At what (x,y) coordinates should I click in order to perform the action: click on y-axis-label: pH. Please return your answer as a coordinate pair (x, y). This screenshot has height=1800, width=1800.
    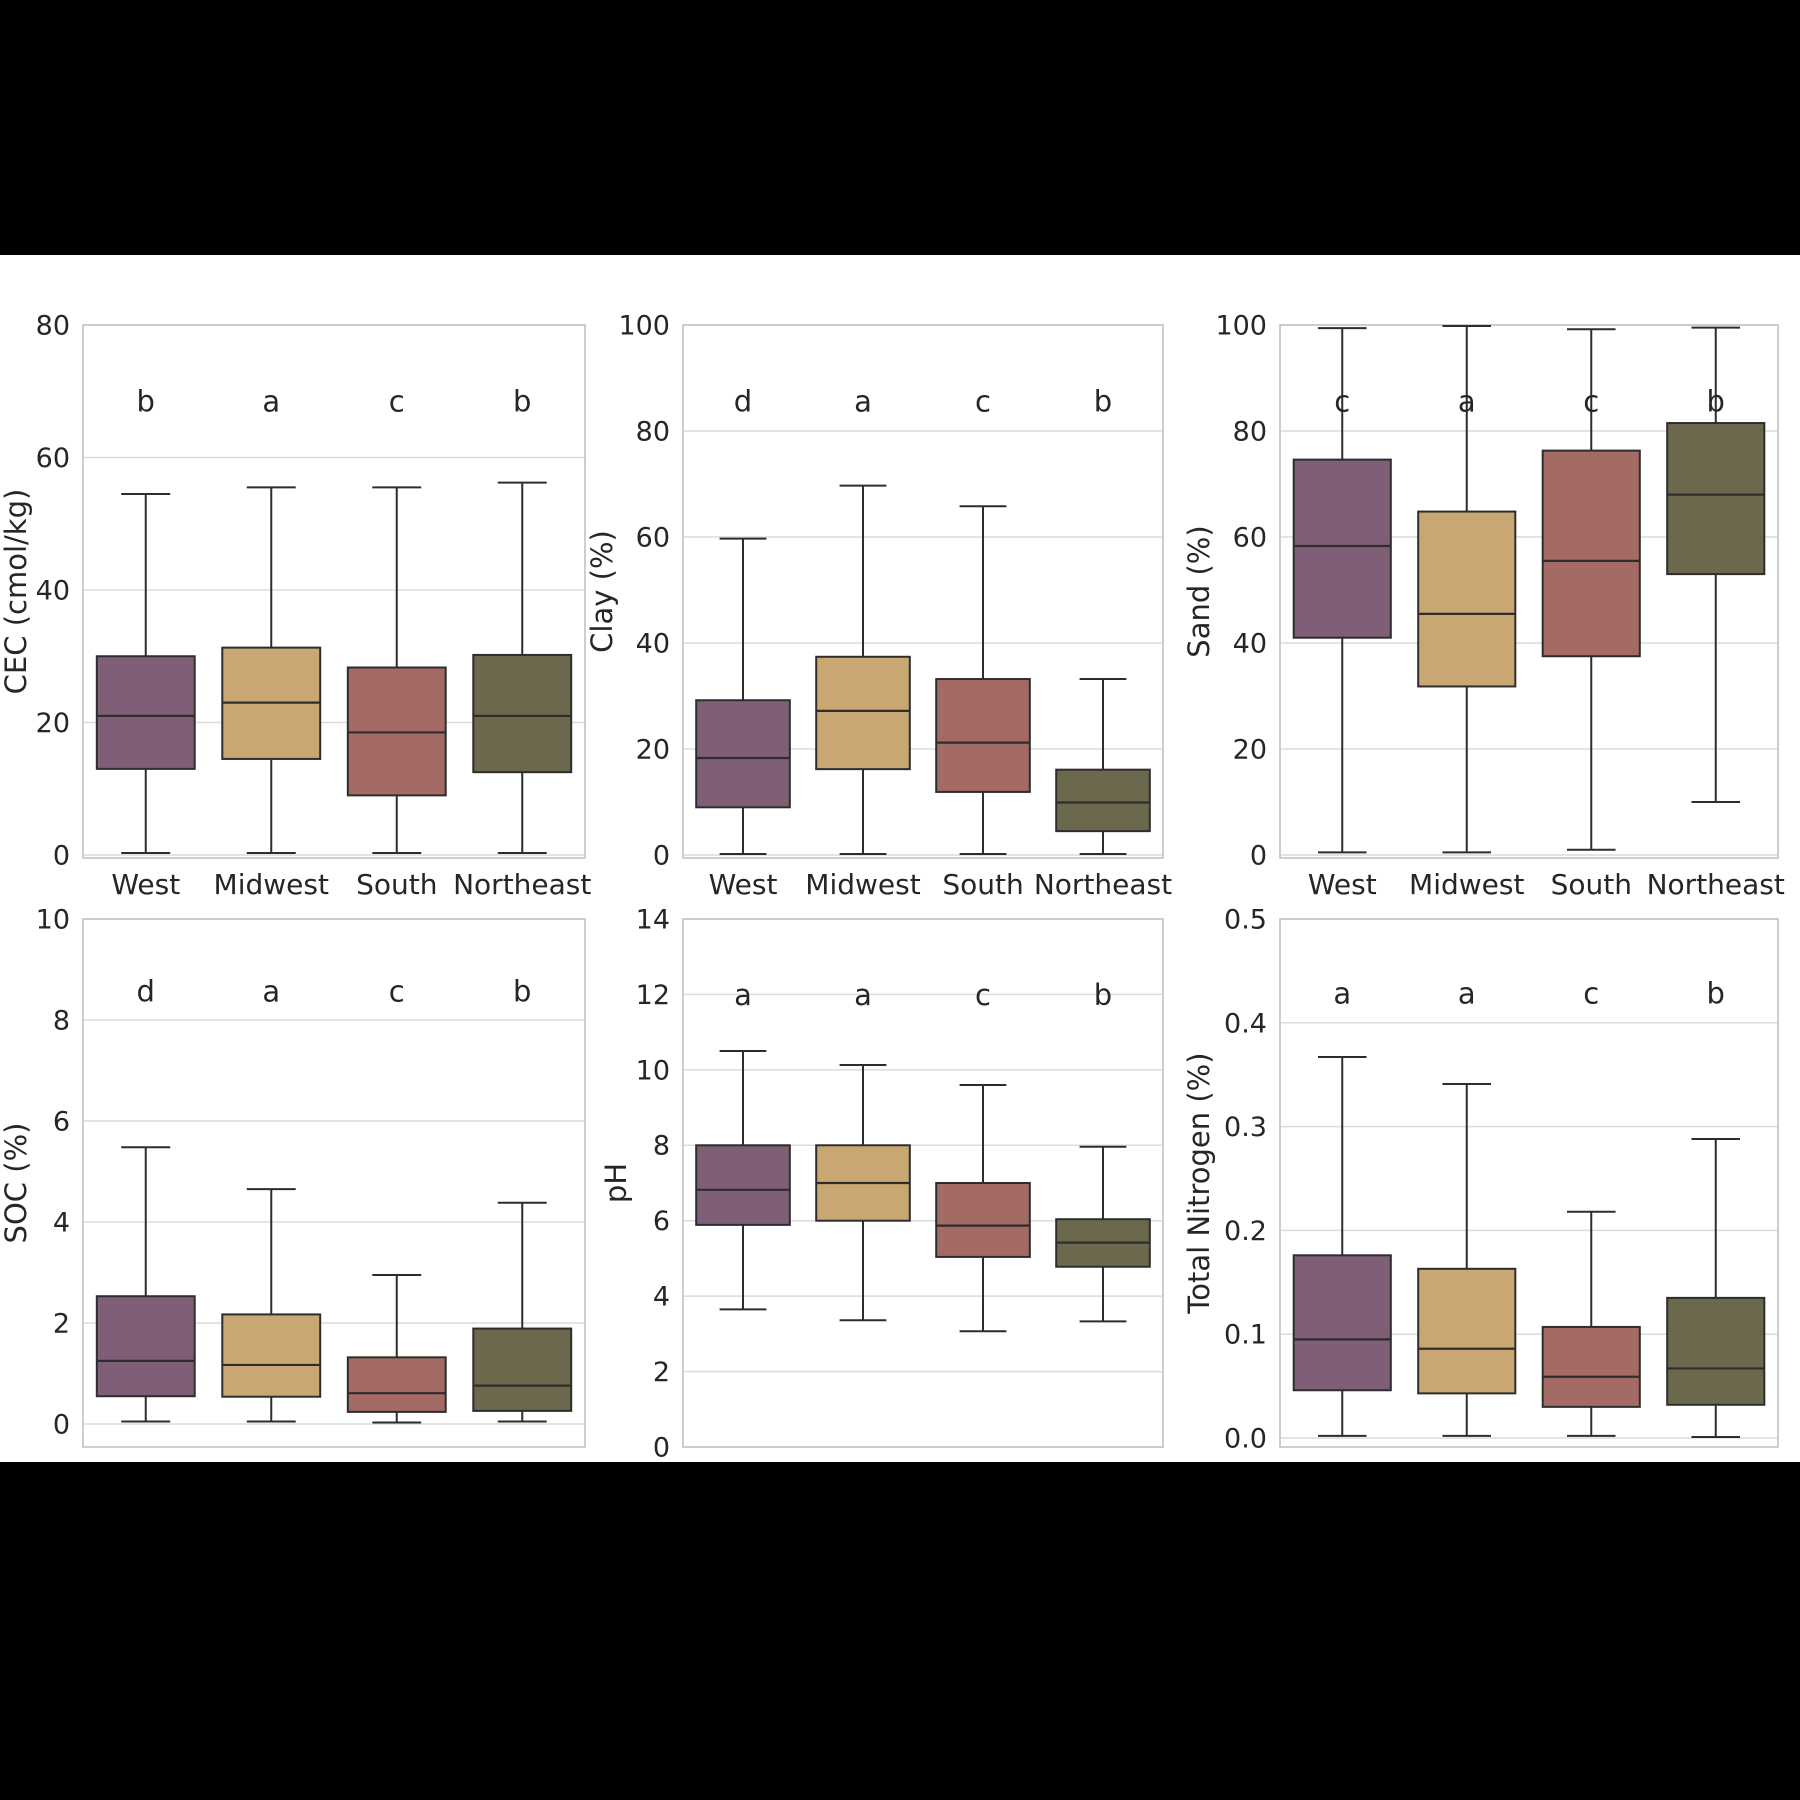
    Looking at the image, I should click on (616, 1183).